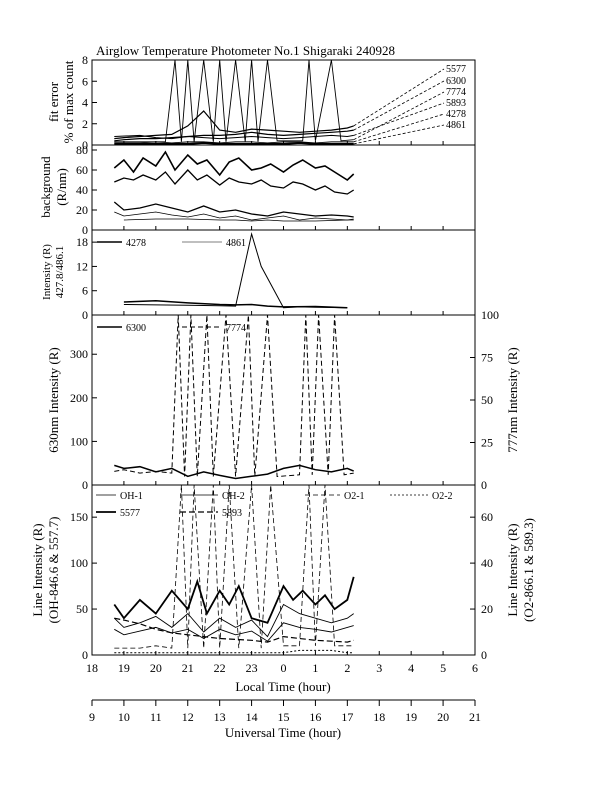 Image resolution: width=612 pixels, height=792 pixels. Describe the element at coordinates (484, 485) in the screenshot. I see `y-tick-label-right: 0` at that location.